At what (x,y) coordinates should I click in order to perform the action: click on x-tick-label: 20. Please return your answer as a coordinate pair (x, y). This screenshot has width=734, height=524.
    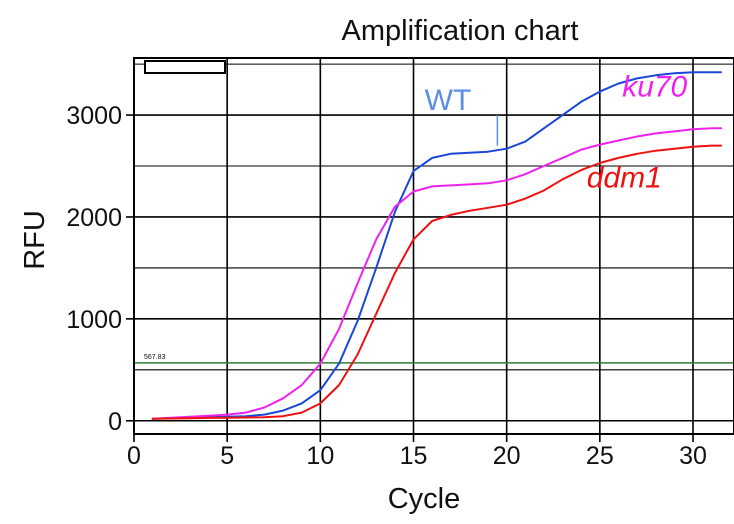
    Looking at the image, I should click on (507, 456).